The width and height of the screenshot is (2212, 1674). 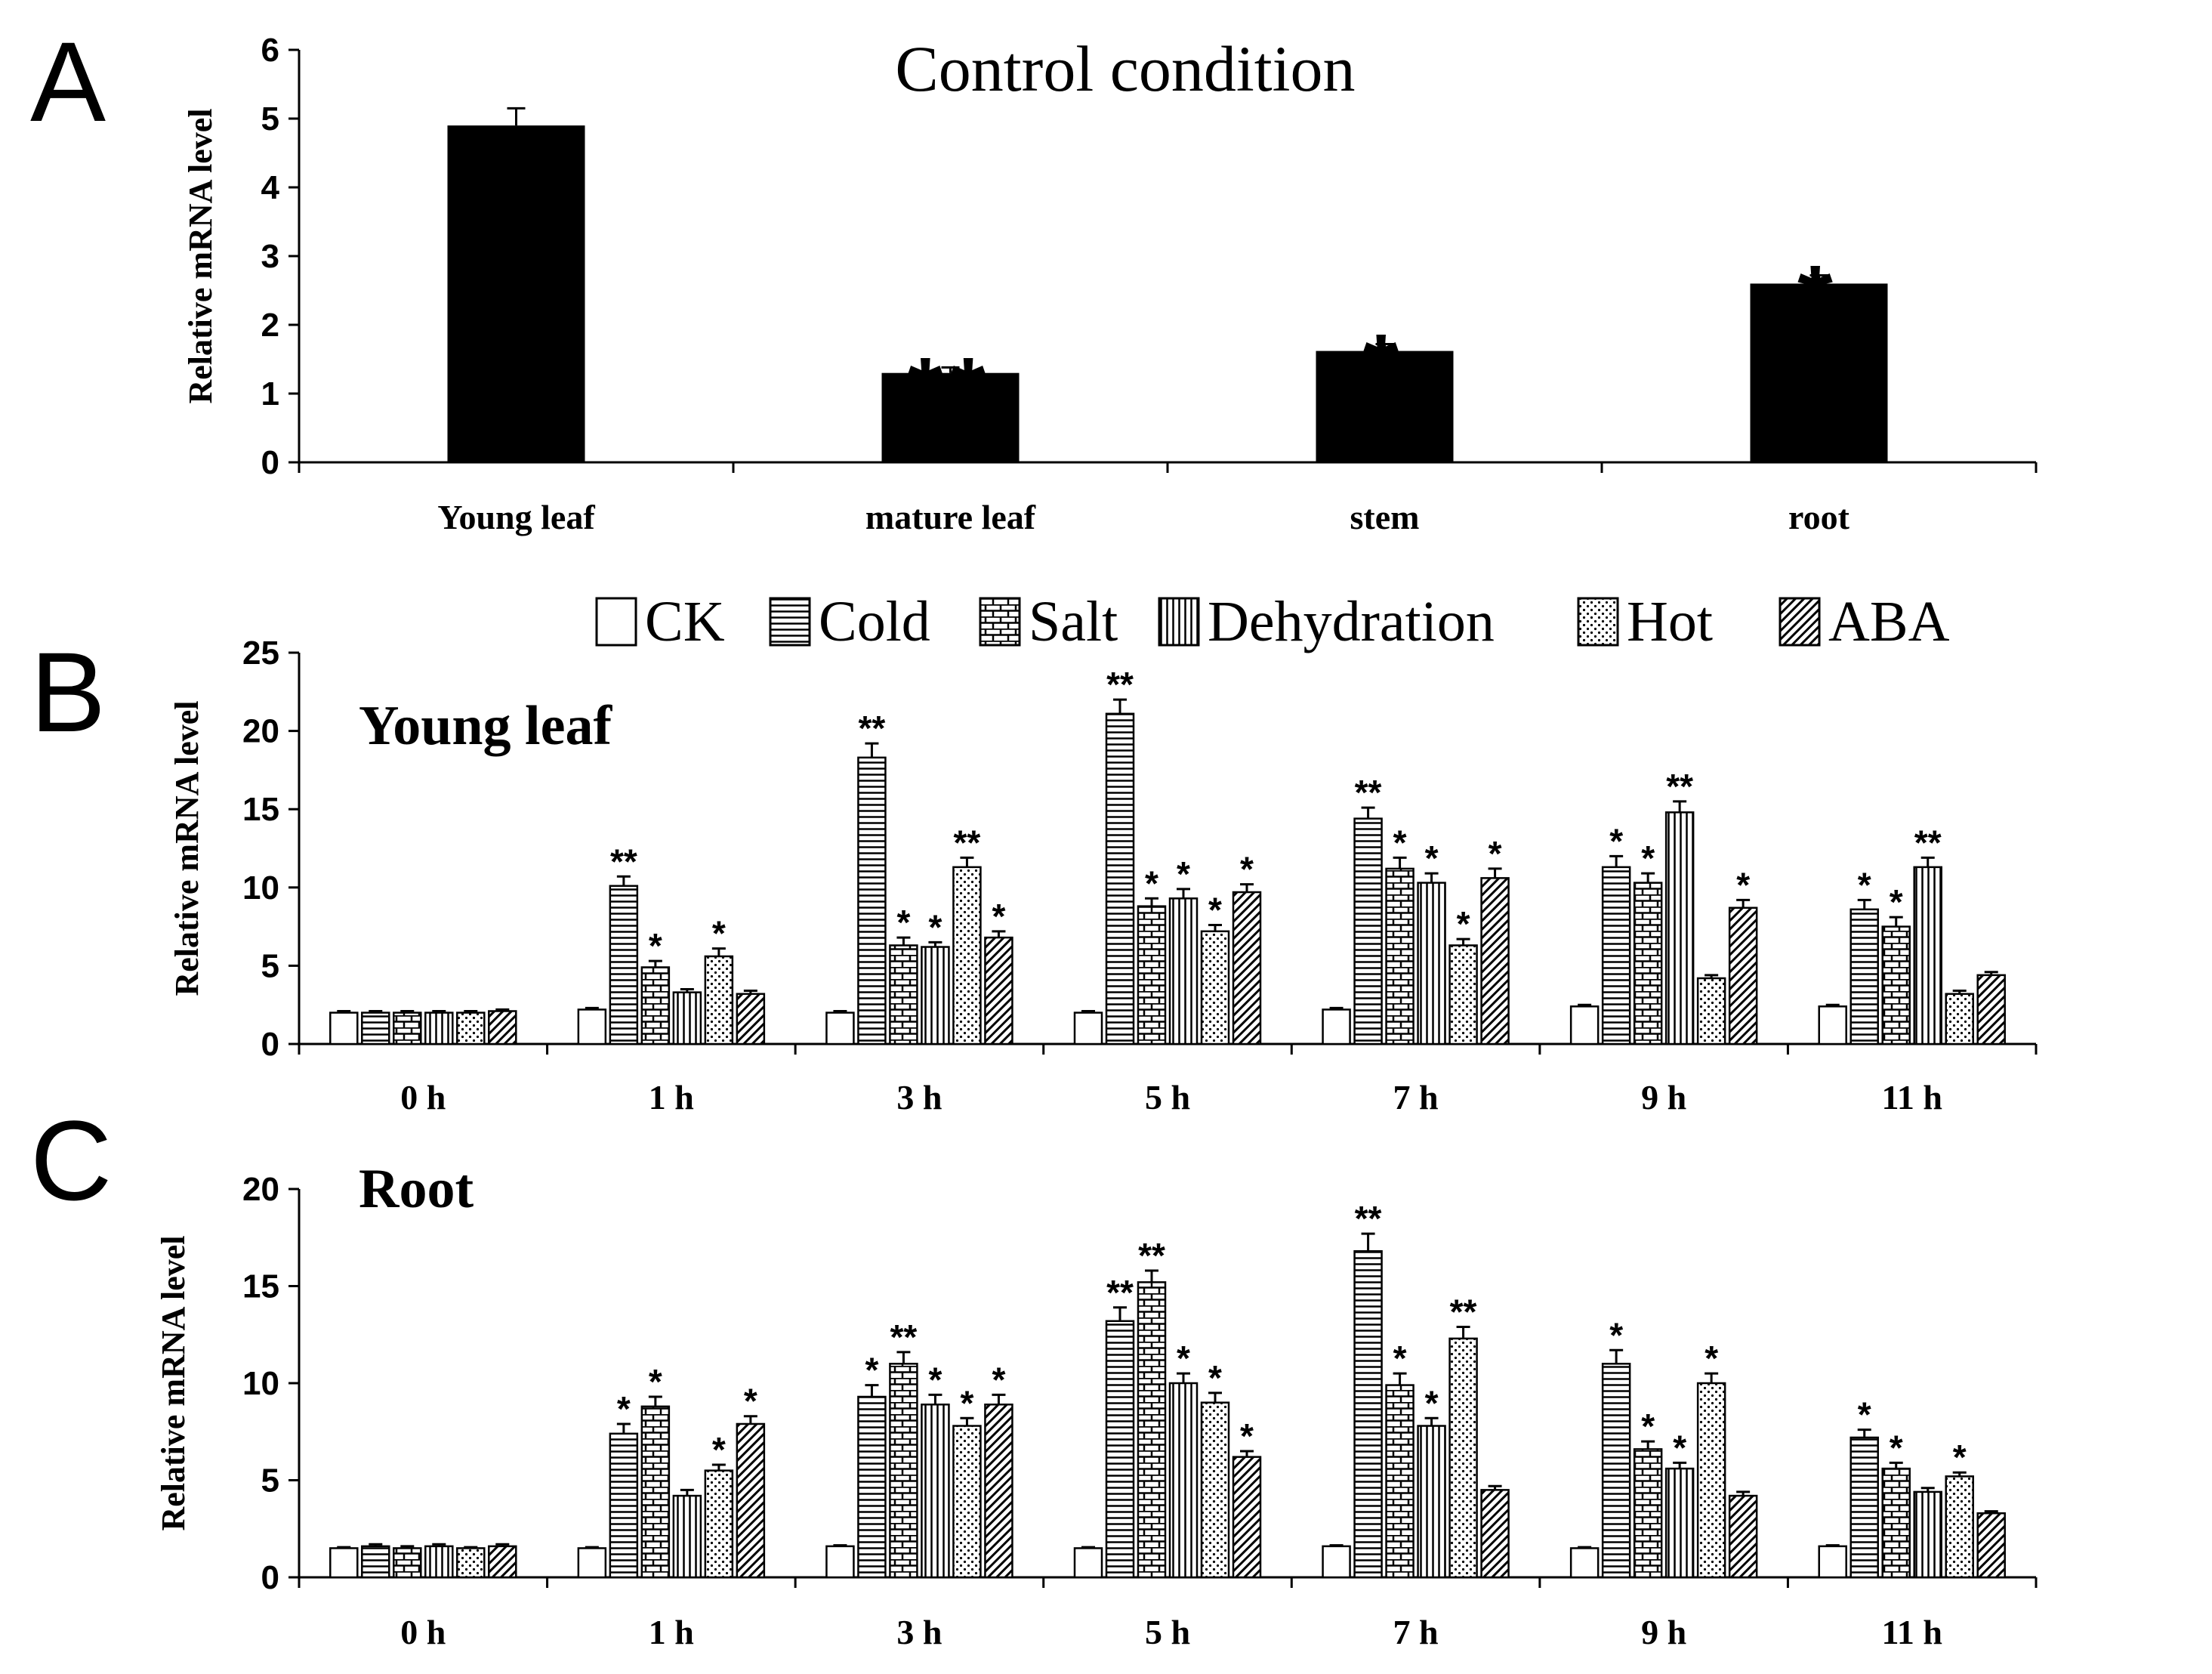 I want to click on panel-a-y-tick-label: 6, so click(x=270, y=50).